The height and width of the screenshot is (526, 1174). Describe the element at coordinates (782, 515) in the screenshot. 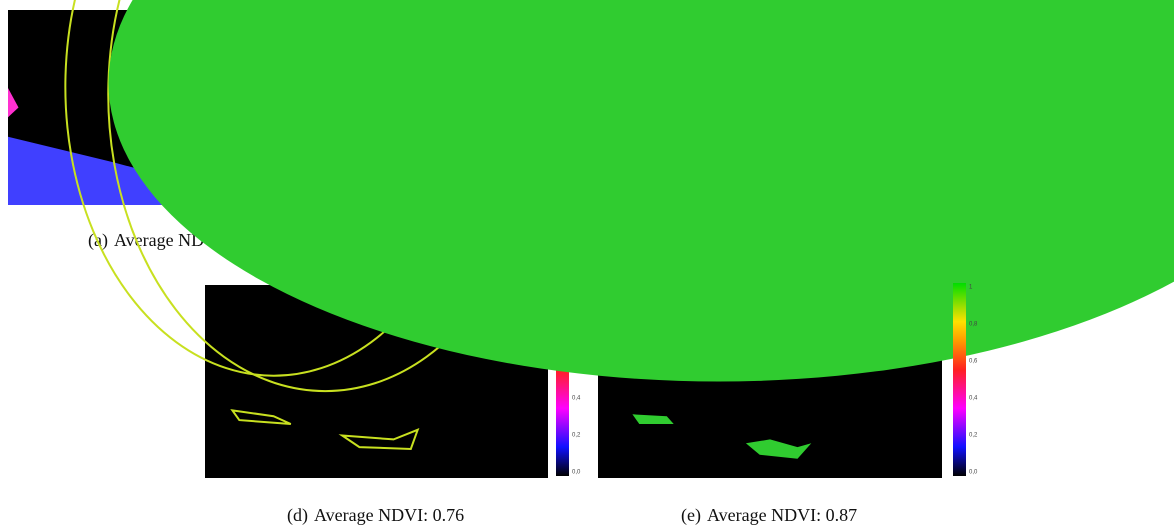

I see `panel-caption: Average NDVI: 0.87` at that location.